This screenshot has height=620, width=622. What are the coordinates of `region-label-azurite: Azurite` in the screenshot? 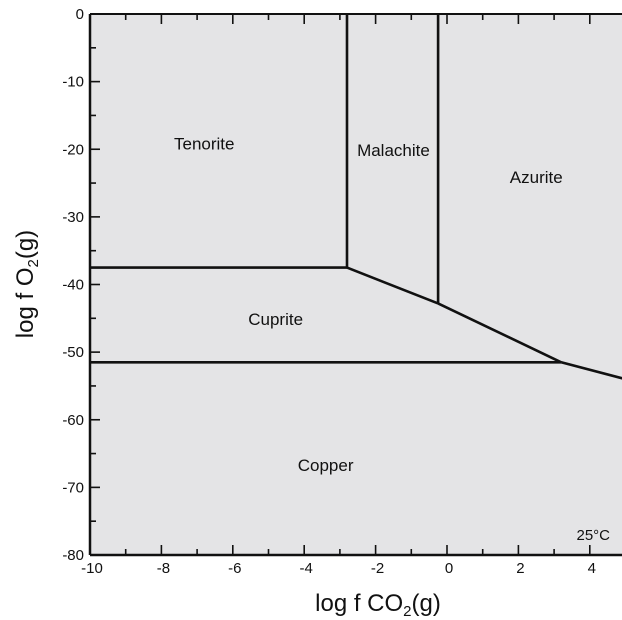 It's located at (536, 177).